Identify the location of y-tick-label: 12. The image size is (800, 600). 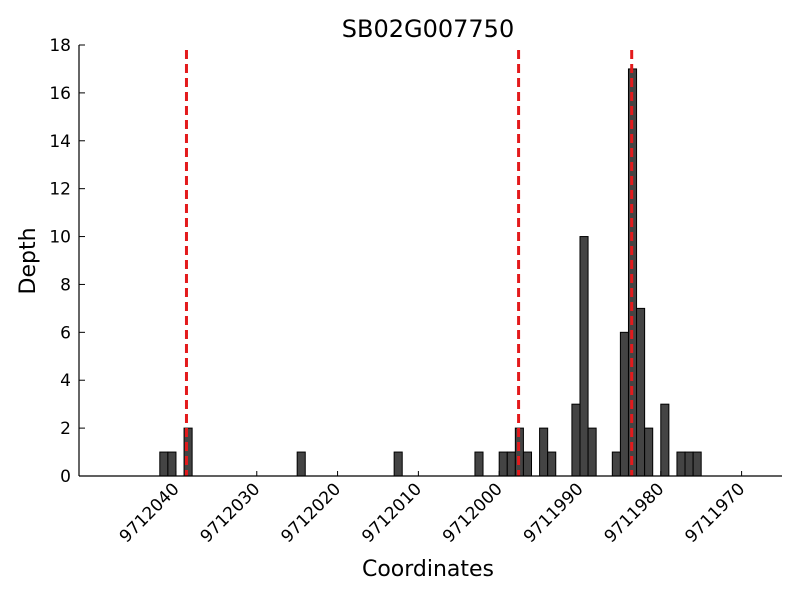
(60, 190).